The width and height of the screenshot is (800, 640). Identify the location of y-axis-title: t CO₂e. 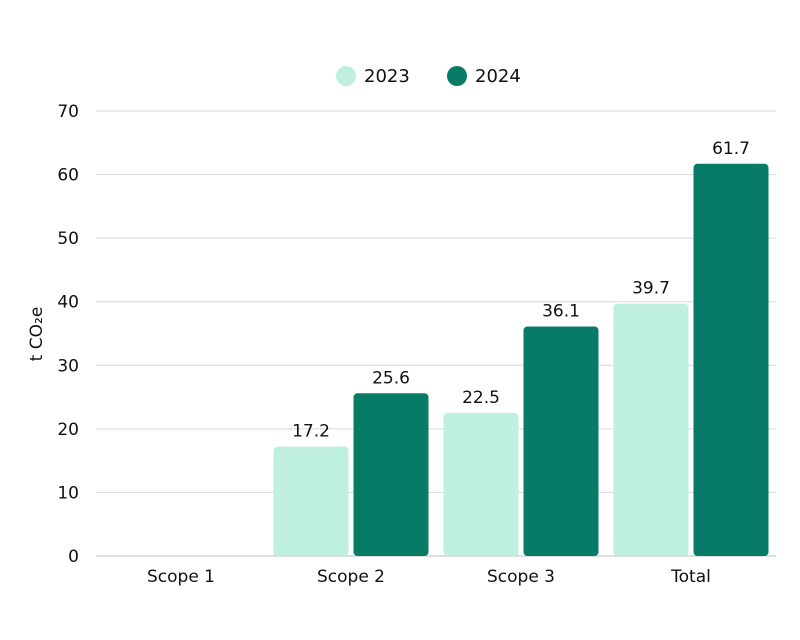
(37, 334).